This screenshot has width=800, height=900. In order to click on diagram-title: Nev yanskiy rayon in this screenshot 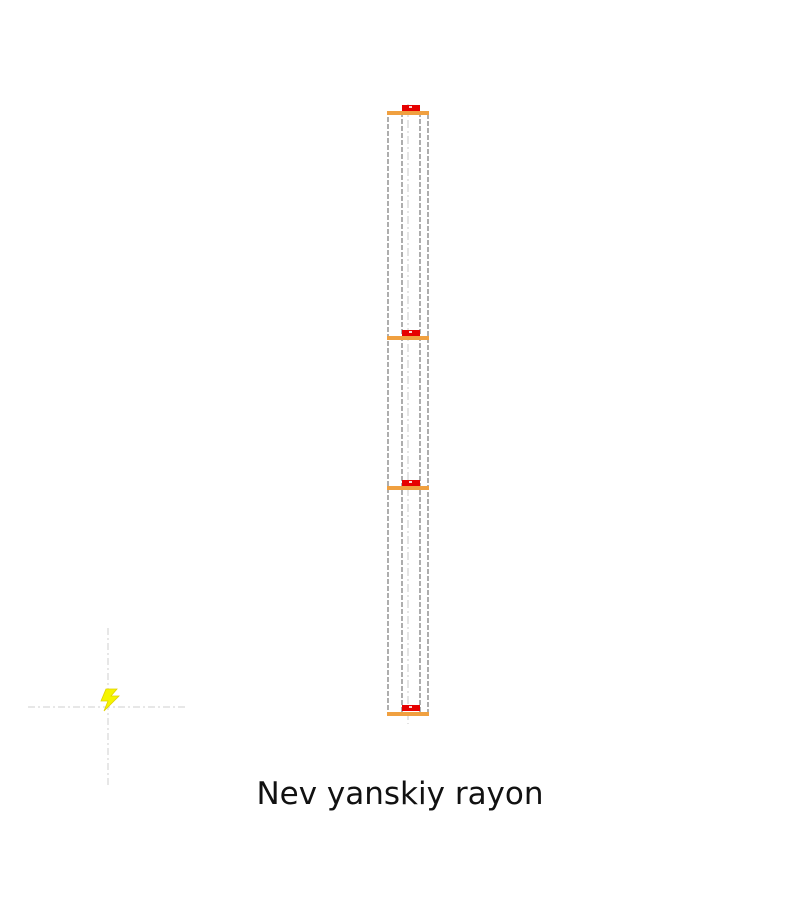, I will do `click(400, 794)`.